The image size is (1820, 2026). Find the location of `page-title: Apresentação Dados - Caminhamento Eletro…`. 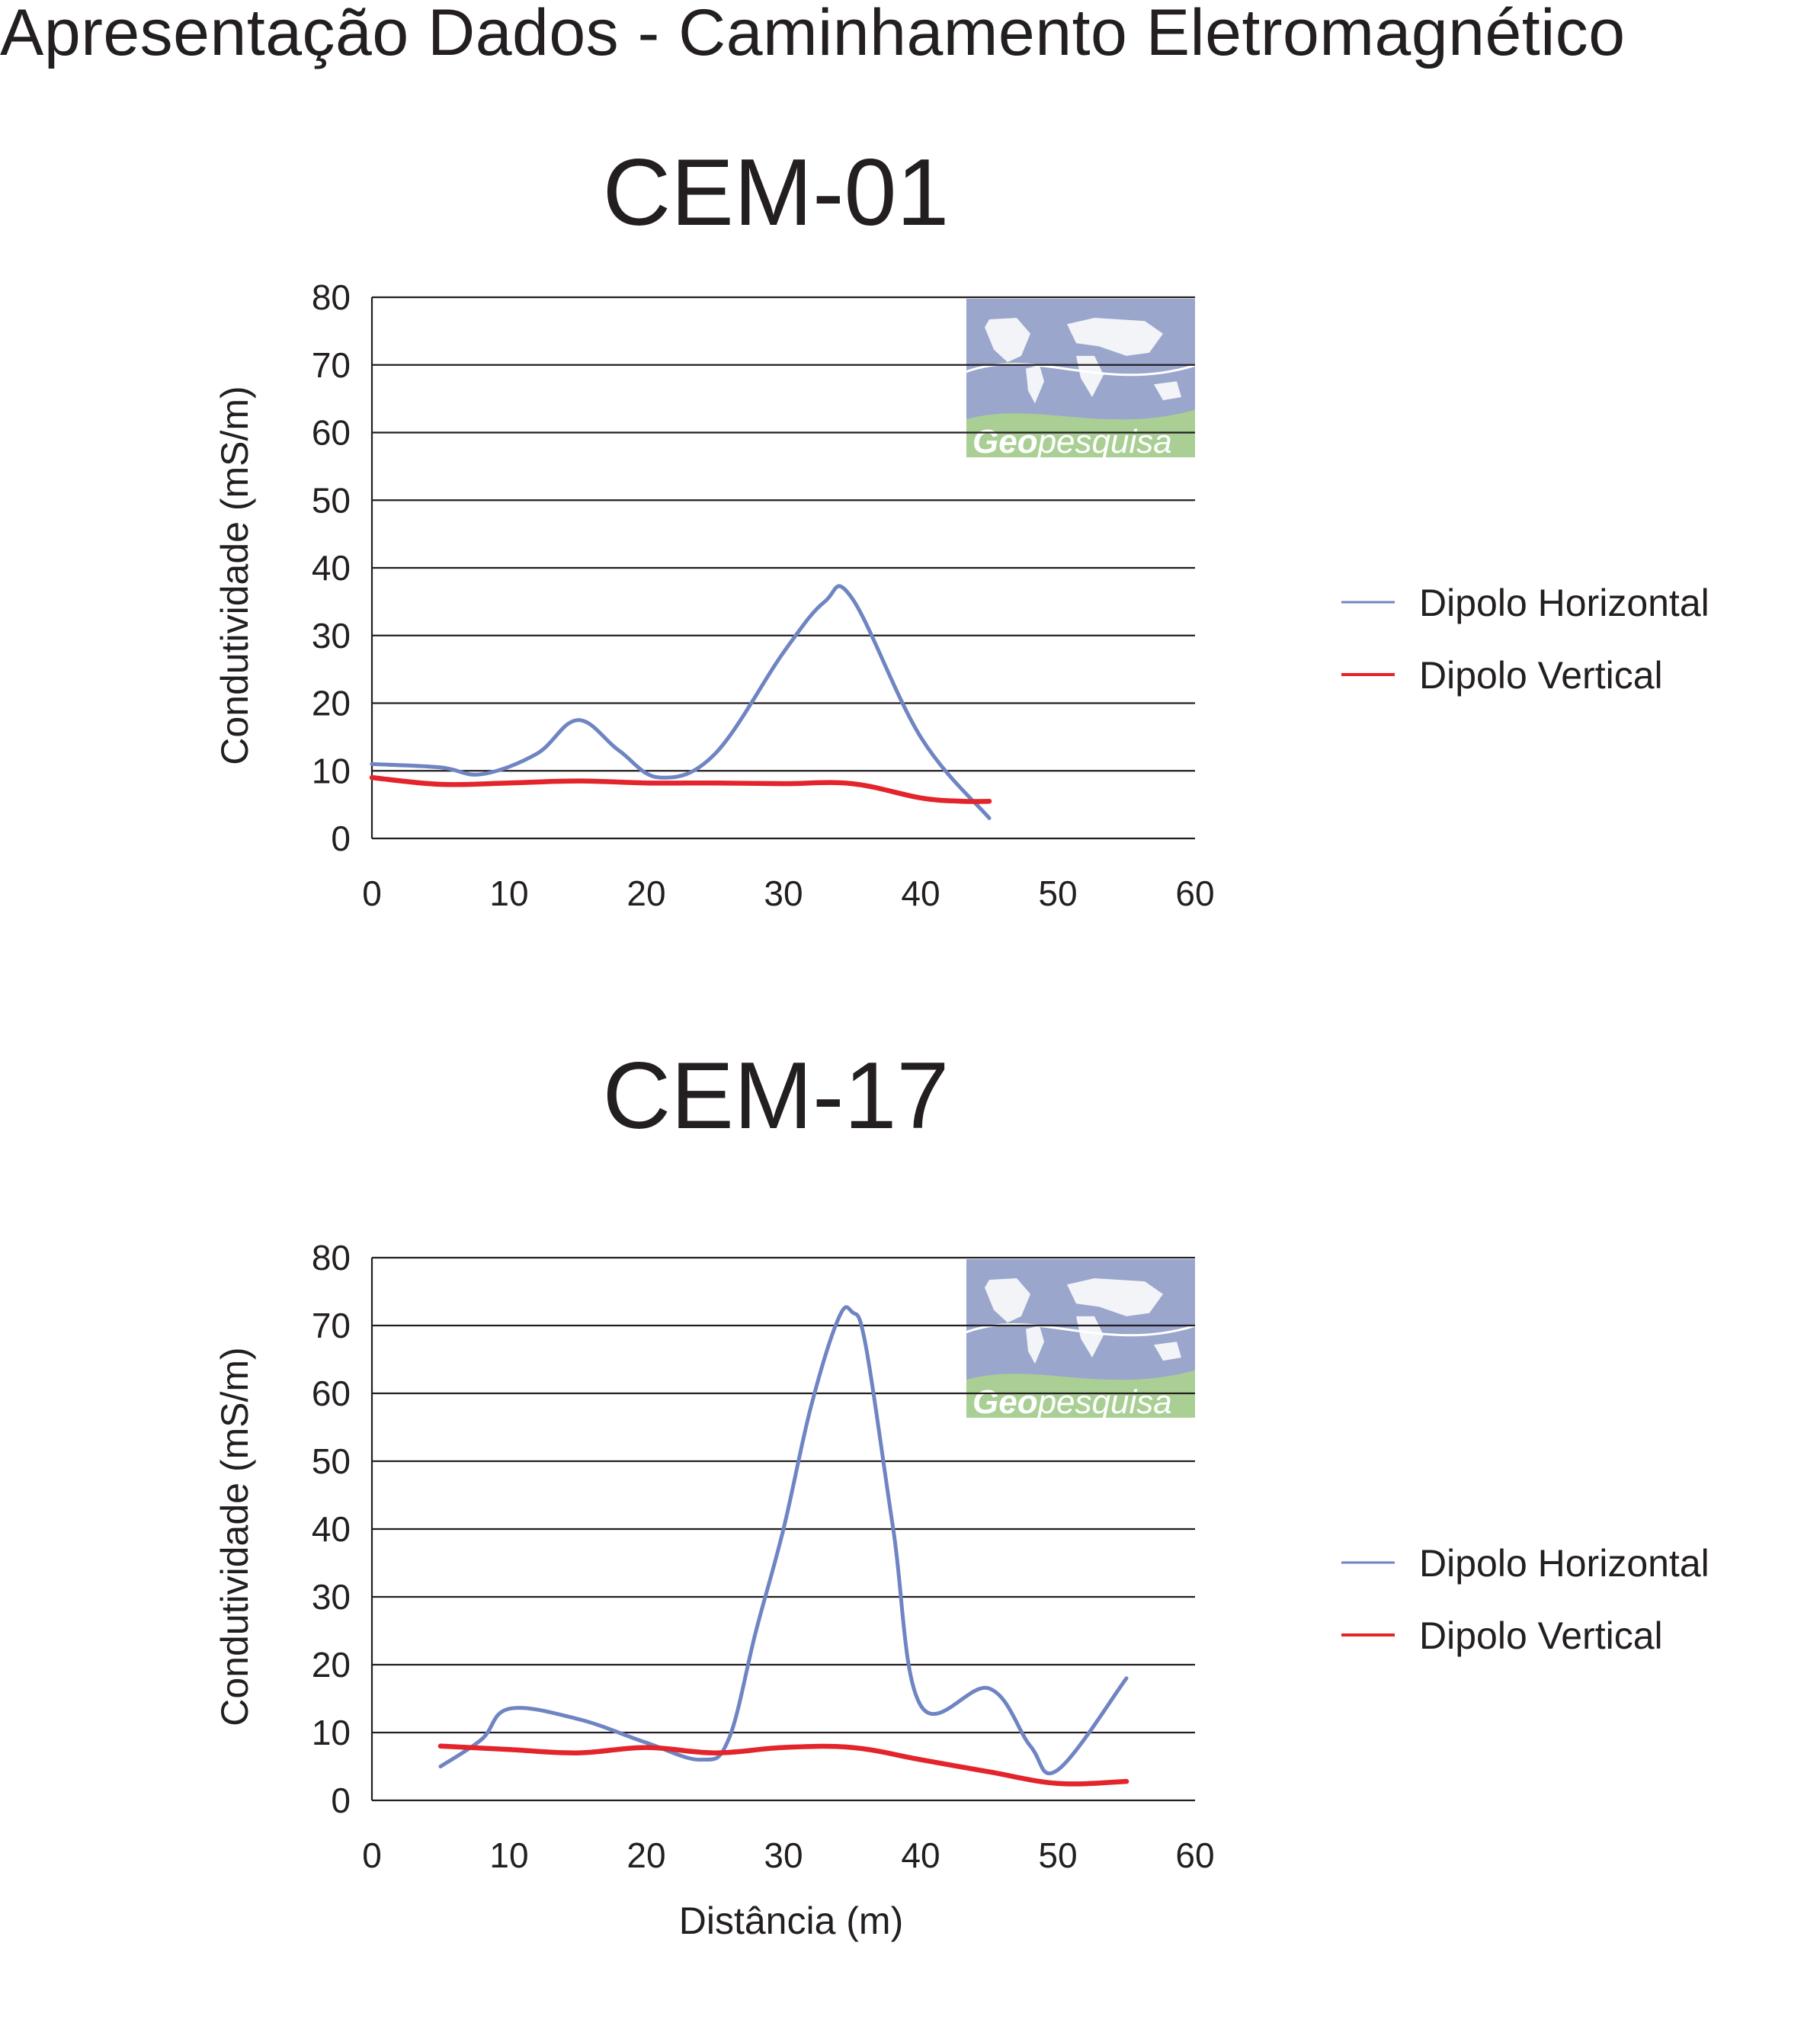

page-title: Apresentação Dados - Caminhamento Eletro… is located at coordinates (813, 34).